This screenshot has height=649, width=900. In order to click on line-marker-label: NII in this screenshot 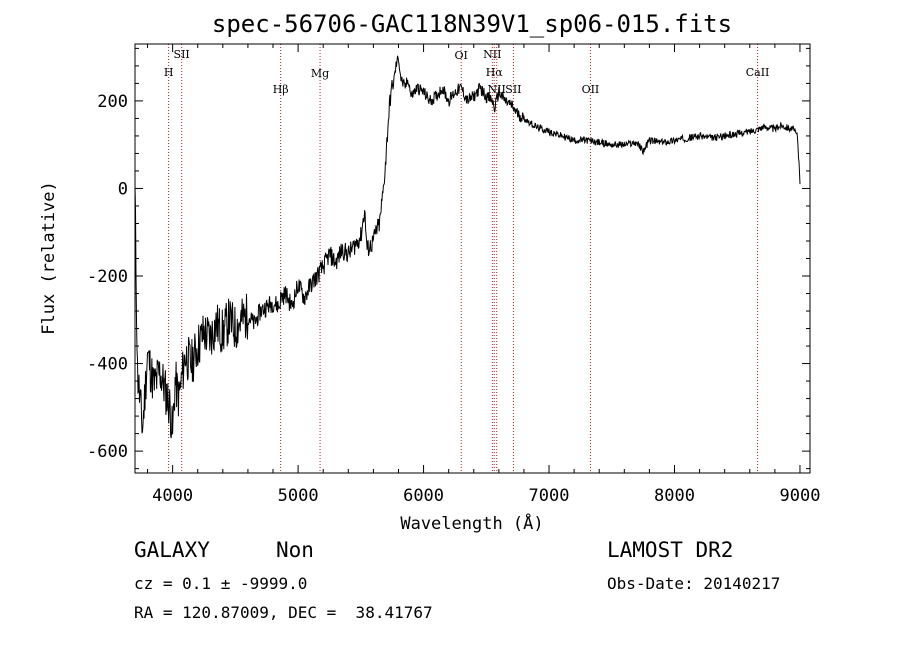, I will do `click(492, 54)`.